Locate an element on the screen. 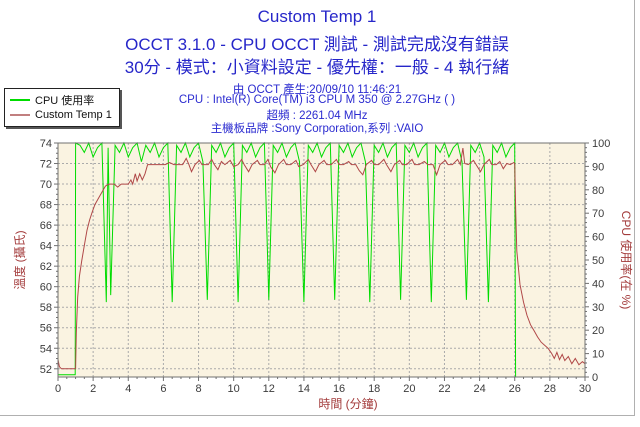 This screenshot has height=427, width=640. generated-timestamp: 由 OCCT 產生:20/09/10 11:46:21 is located at coordinates (317, 90).